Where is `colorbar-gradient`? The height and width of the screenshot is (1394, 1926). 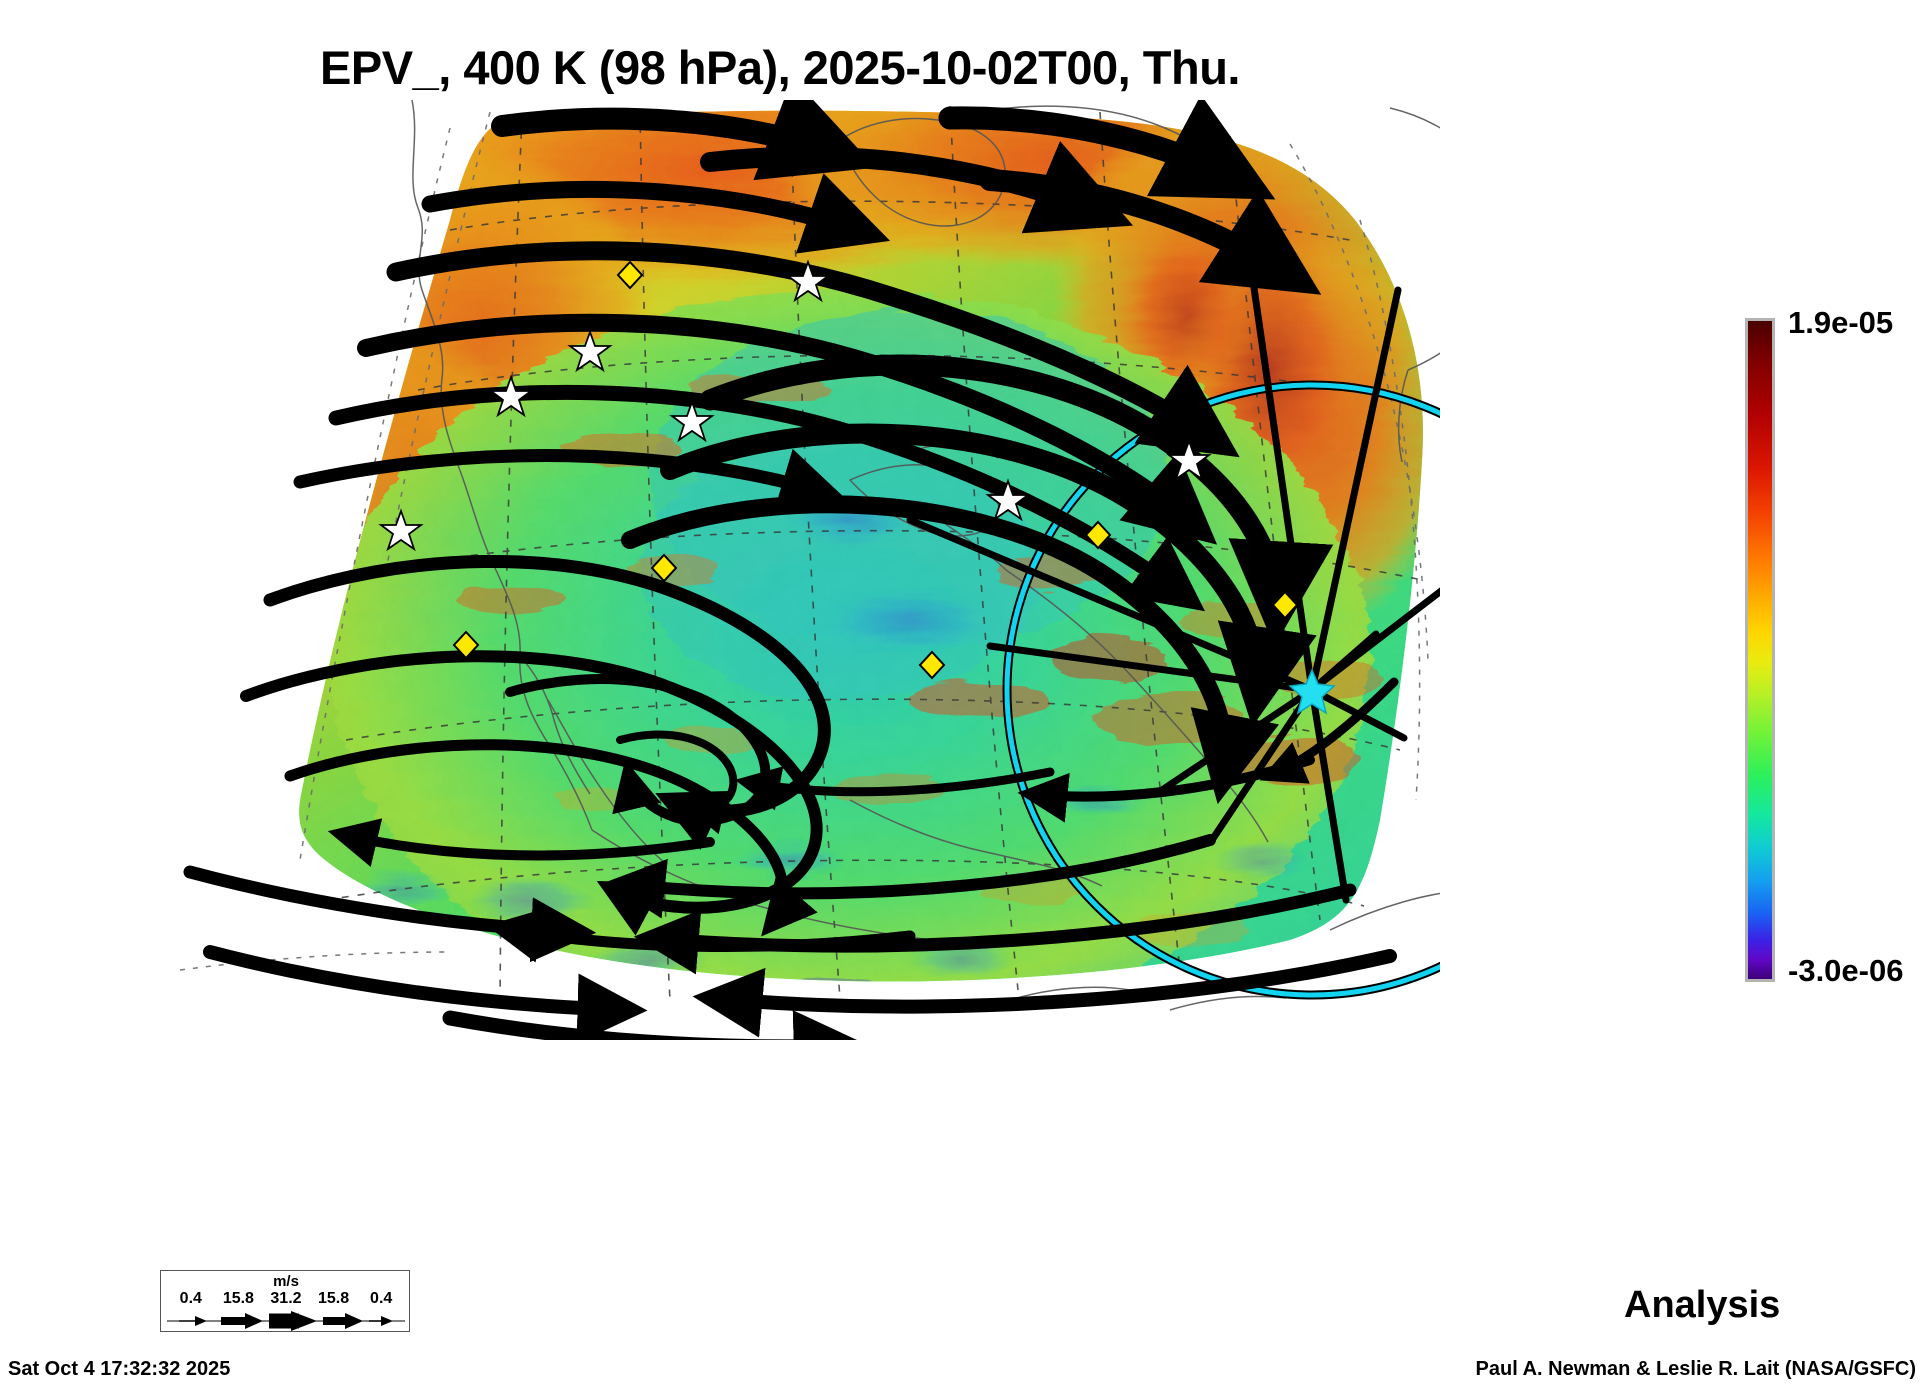
colorbar-gradient is located at coordinates (1760, 650).